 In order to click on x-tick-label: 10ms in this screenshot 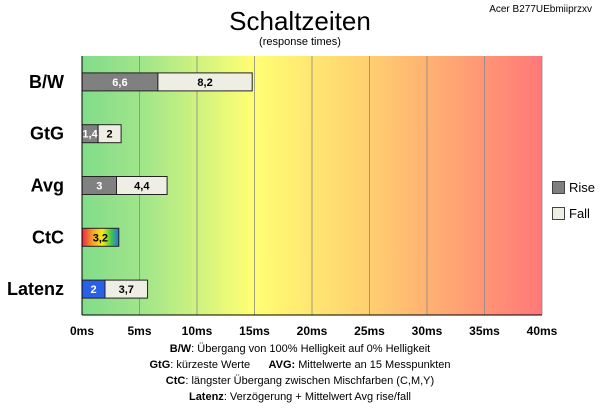, I will do `click(197, 331)`.